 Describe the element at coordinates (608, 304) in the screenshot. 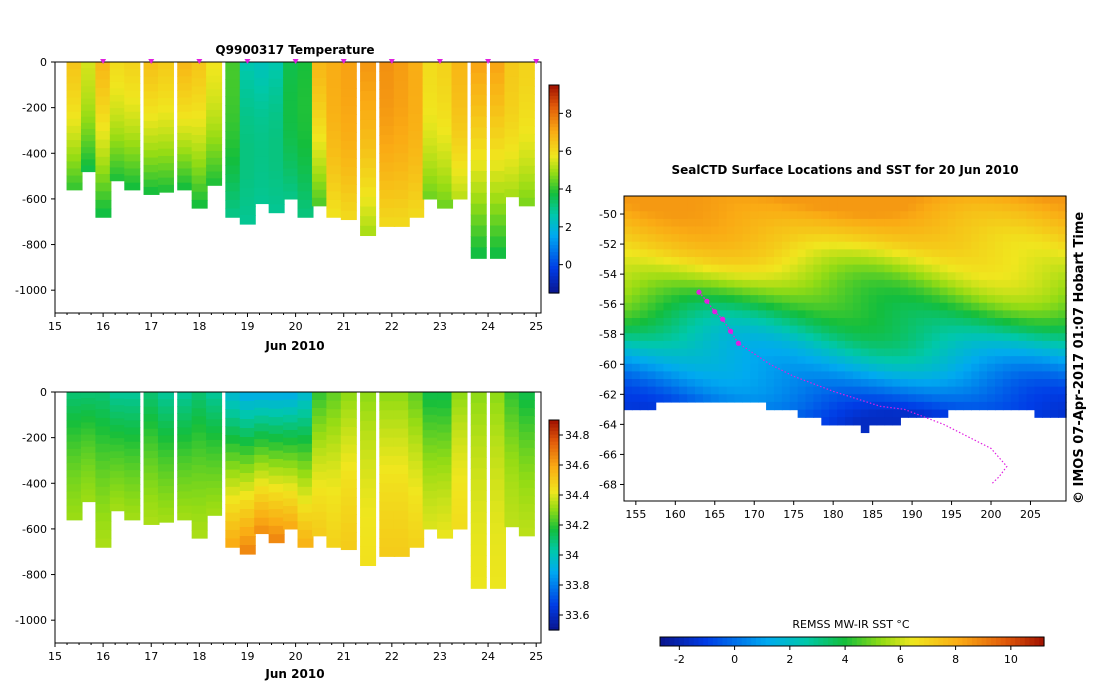

I see `lat-tick-label: -56` at that location.